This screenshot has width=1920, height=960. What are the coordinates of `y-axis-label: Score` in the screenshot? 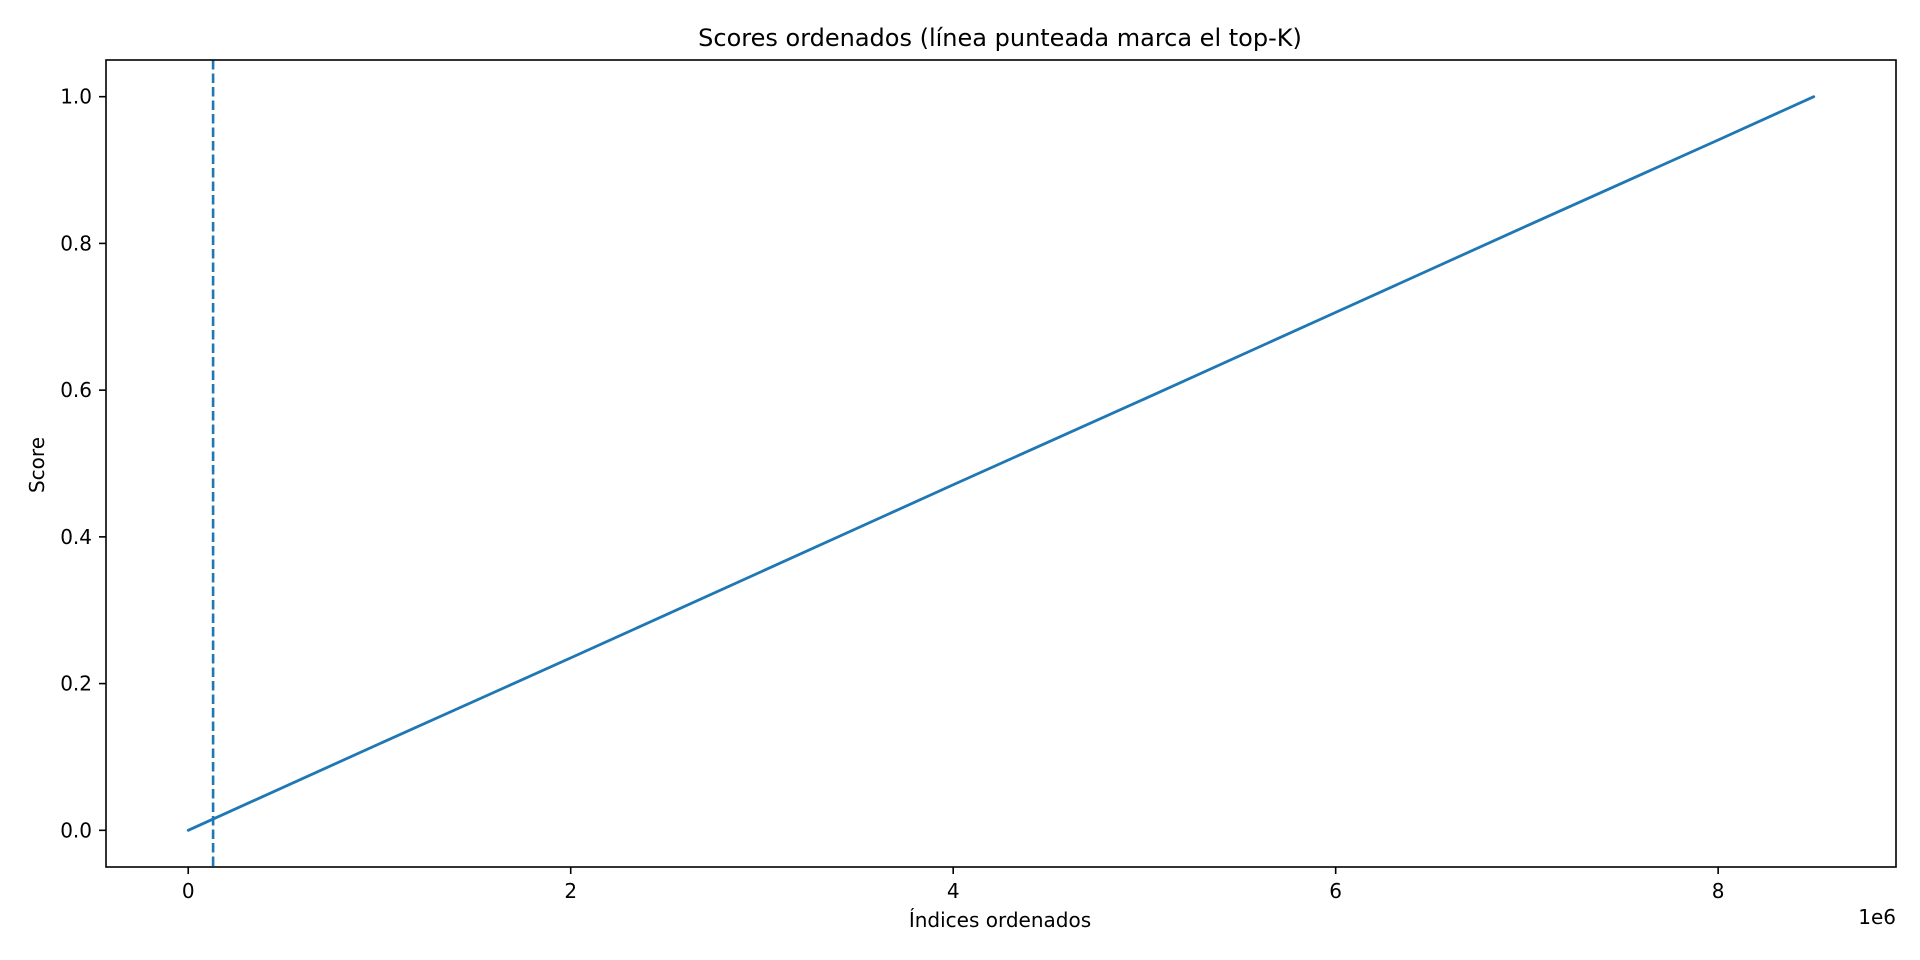 It's located at (37, 465).